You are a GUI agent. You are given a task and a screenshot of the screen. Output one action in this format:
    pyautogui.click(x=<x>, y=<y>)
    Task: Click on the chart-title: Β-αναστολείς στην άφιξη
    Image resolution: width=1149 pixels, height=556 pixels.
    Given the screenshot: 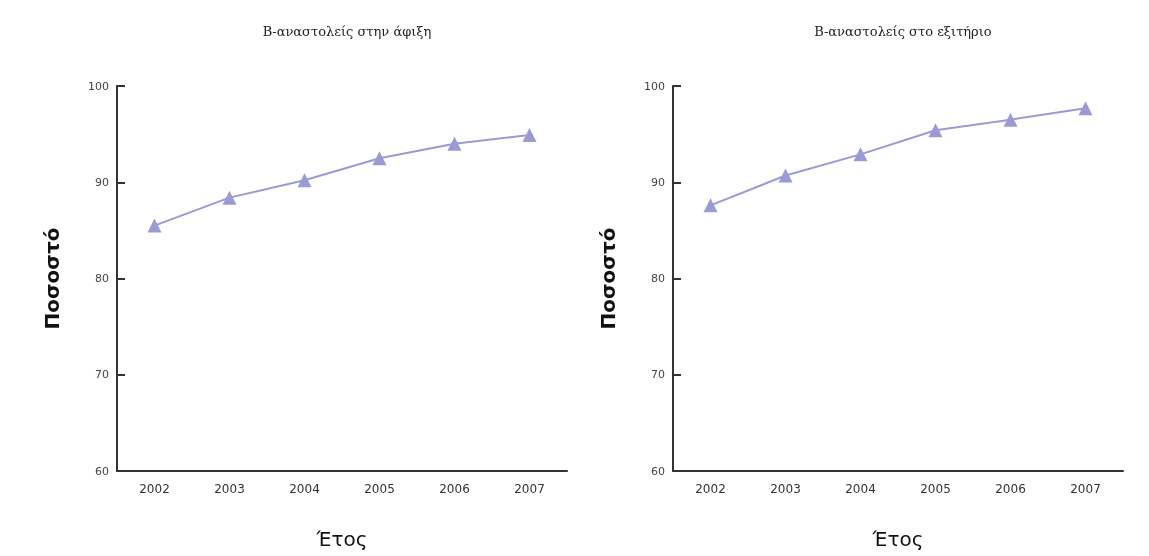 What is the action you would take?
    pyautogui.click(x=347, y=31)
    